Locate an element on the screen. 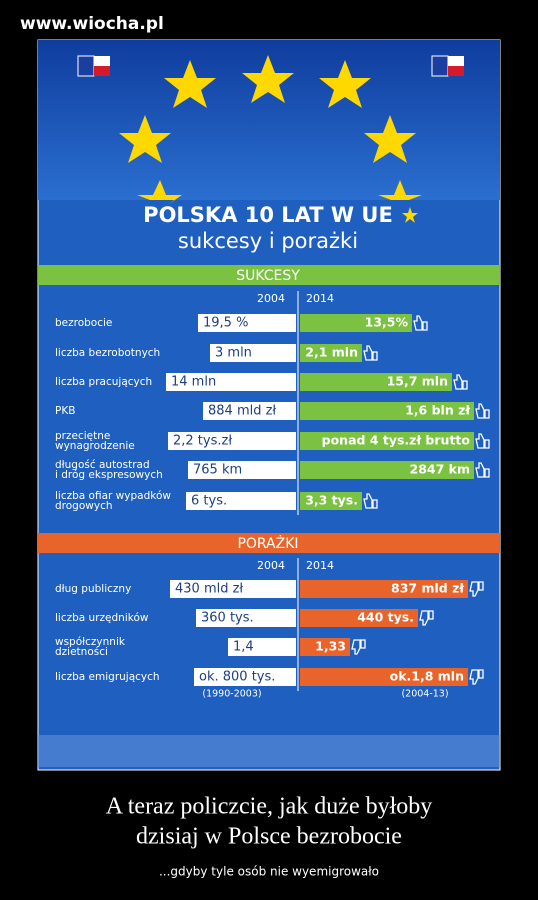 The image size is (538, 900). value-2004: 1,4 is located at coordinates (243, 647).